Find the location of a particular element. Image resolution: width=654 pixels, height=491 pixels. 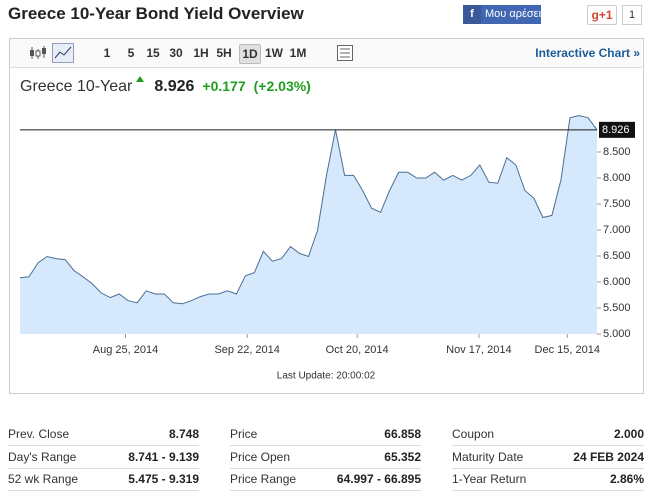

stat-value: 2.86% is located at coordinates (626, 479).